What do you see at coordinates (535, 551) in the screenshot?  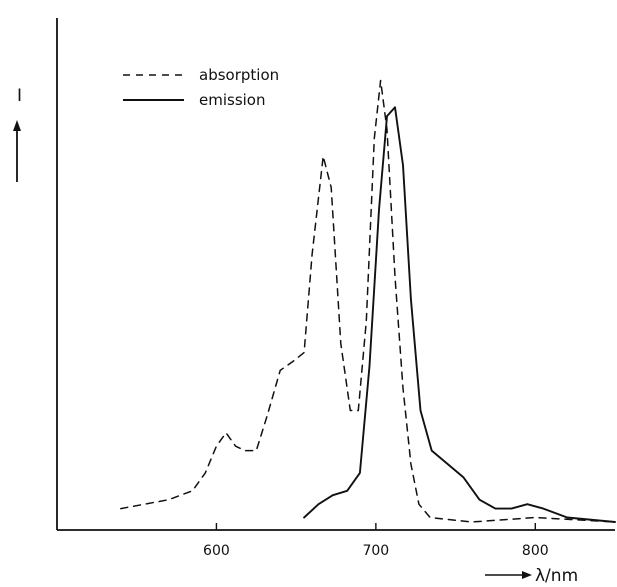 I see `x-tick-label-800: 800` at bounding box center [535, 551].